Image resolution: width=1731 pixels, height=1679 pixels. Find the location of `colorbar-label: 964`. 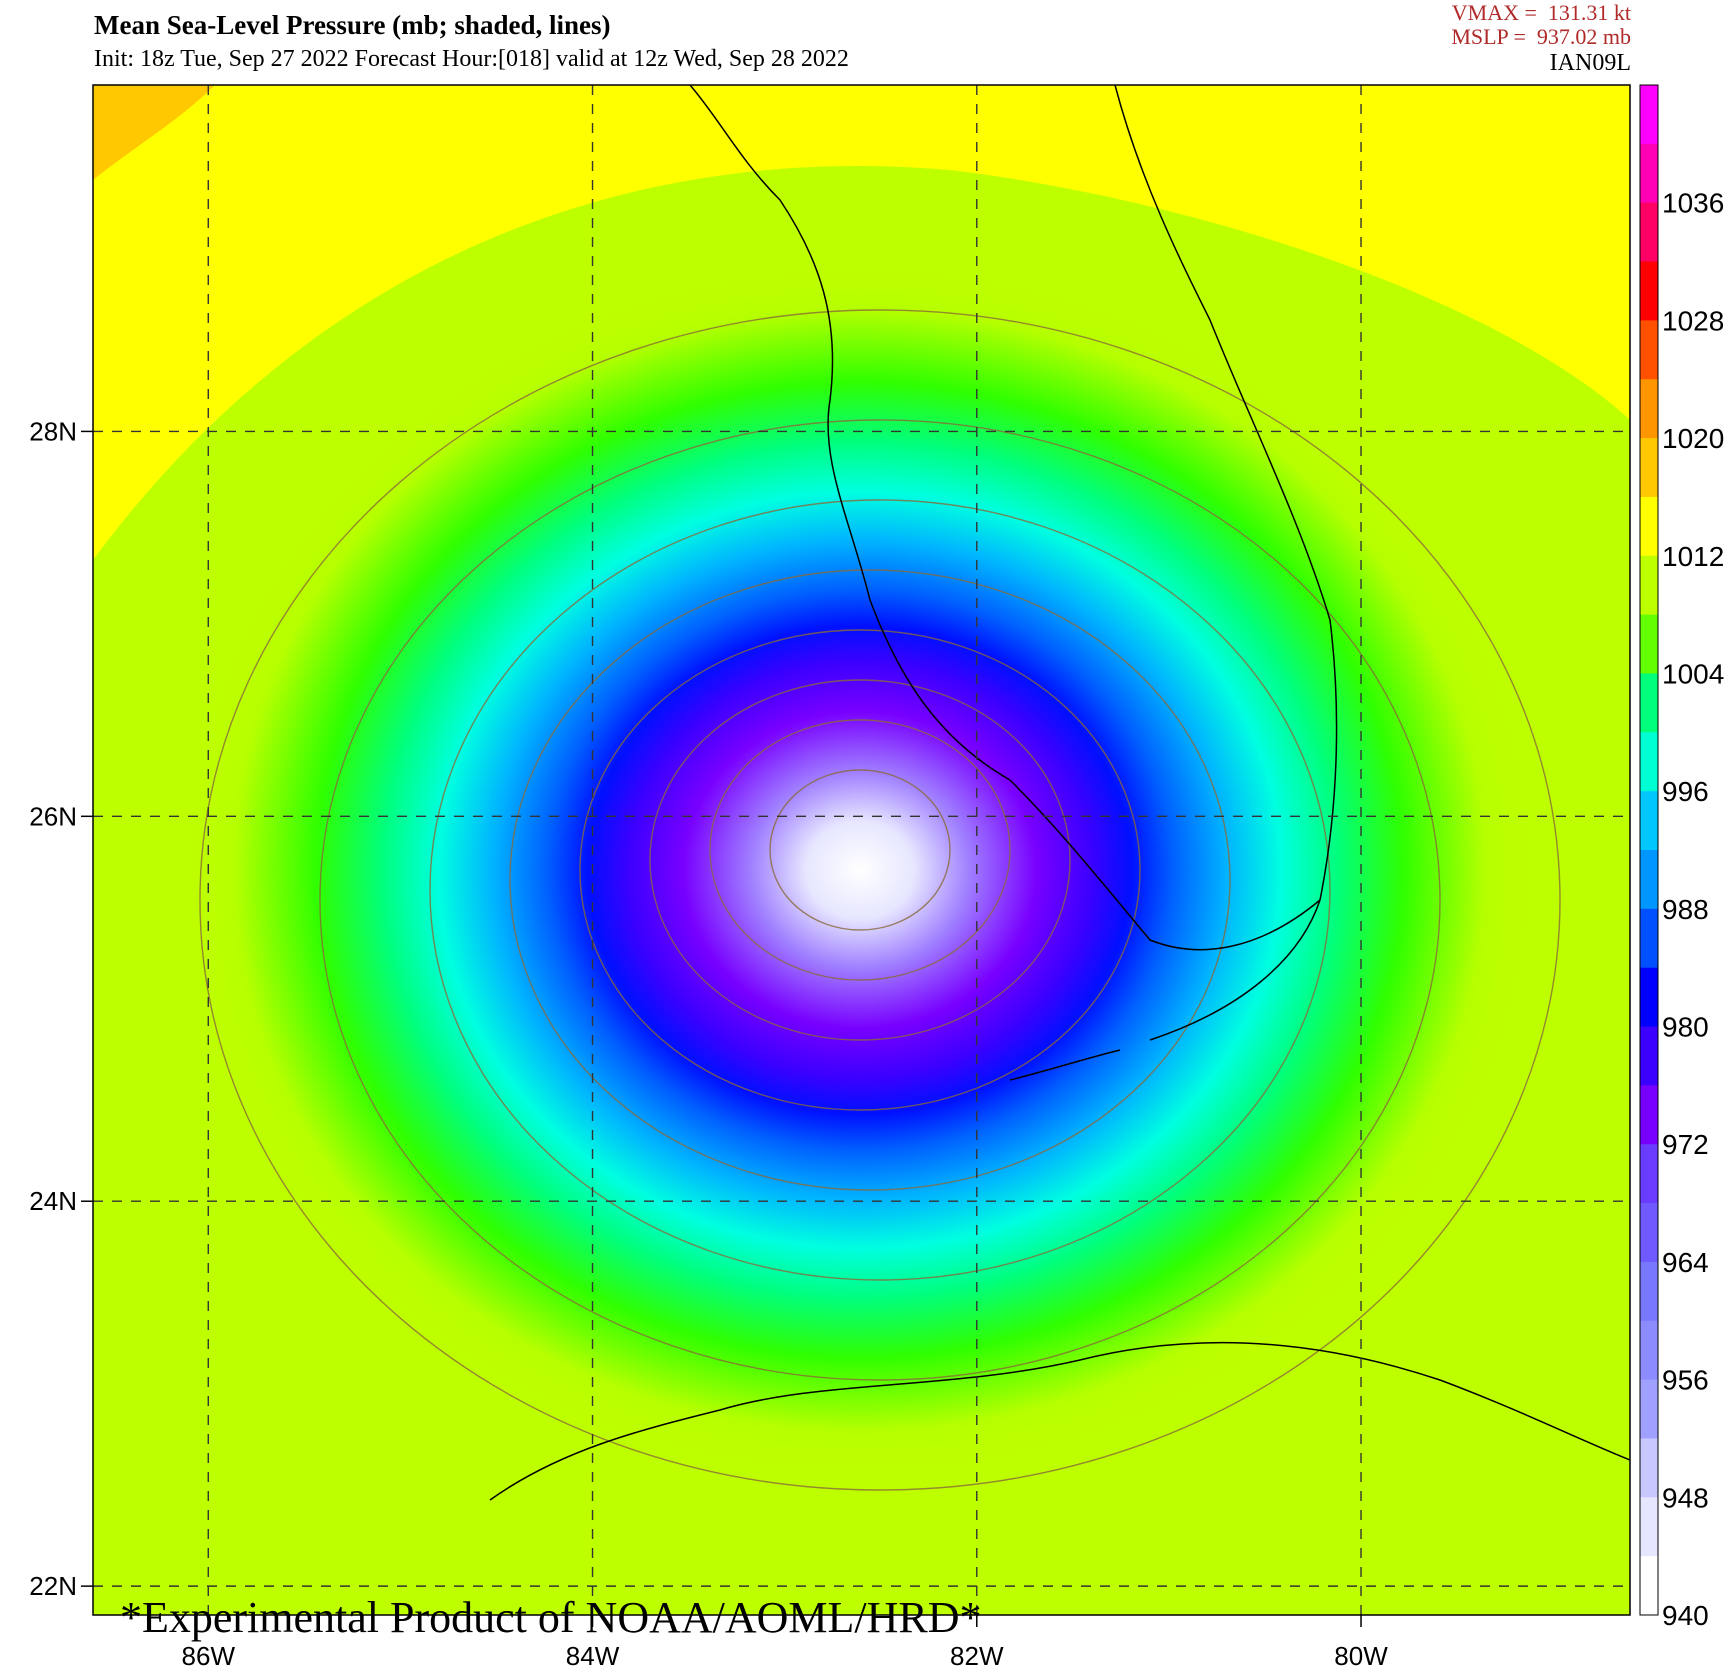

colorbar-label: 964 is located at coordinates (1685, 1262).